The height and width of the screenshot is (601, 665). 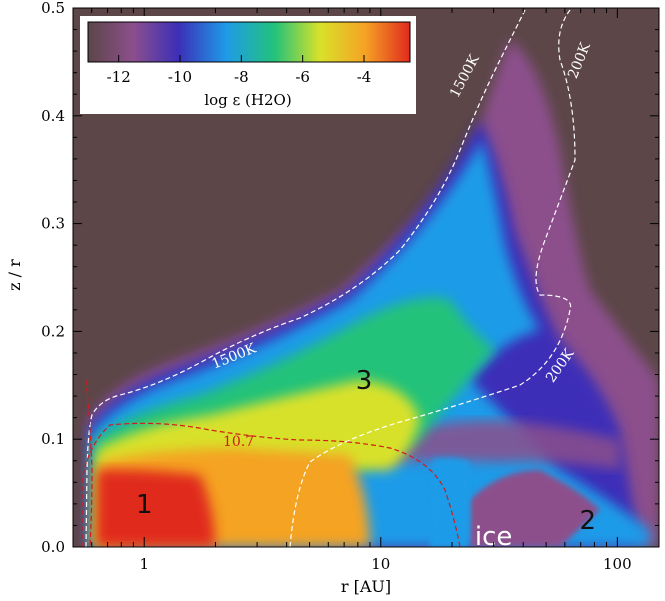 What do you see at coordinates (364, 77) in the screenshot?
I see `colorbar-tick-label: -4` at bounding box center [364, 77].